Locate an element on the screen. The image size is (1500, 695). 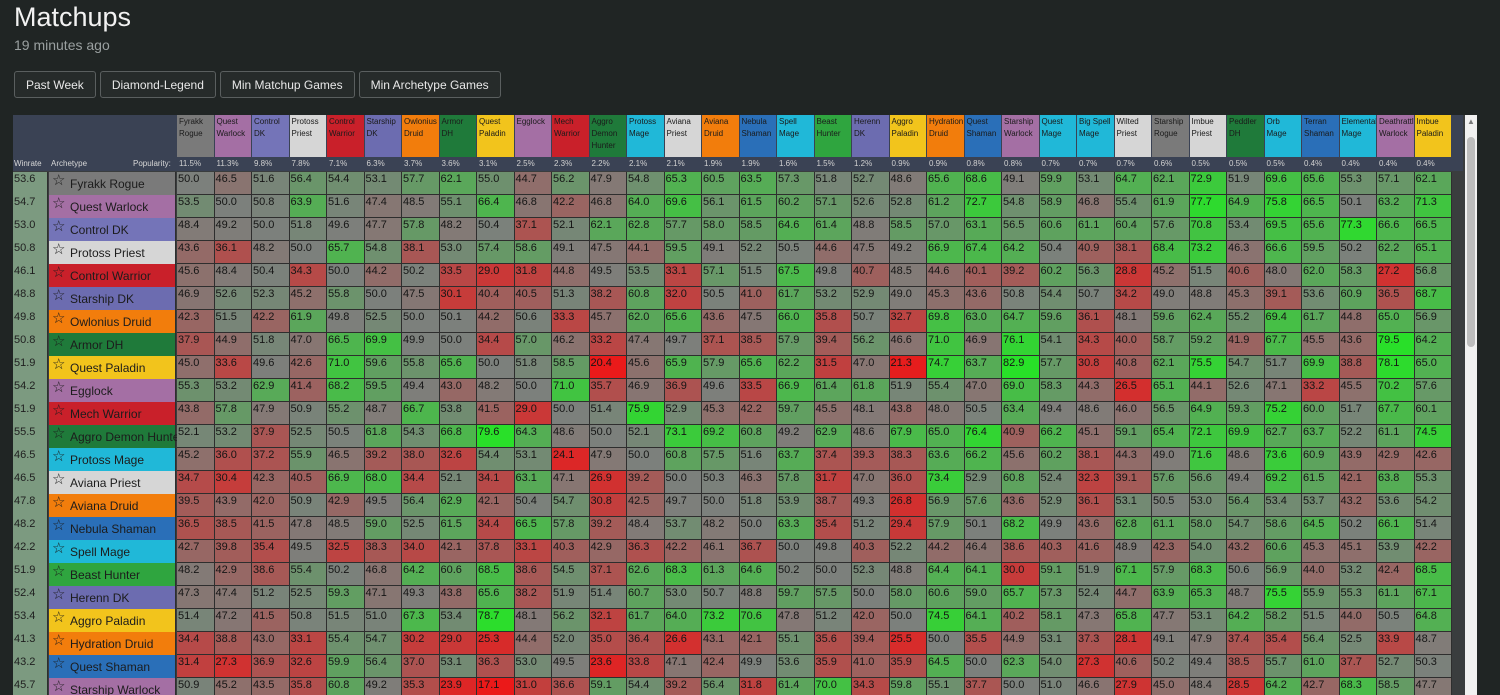
matchup-cell: 42.2 is located at coordinates (271, 321).